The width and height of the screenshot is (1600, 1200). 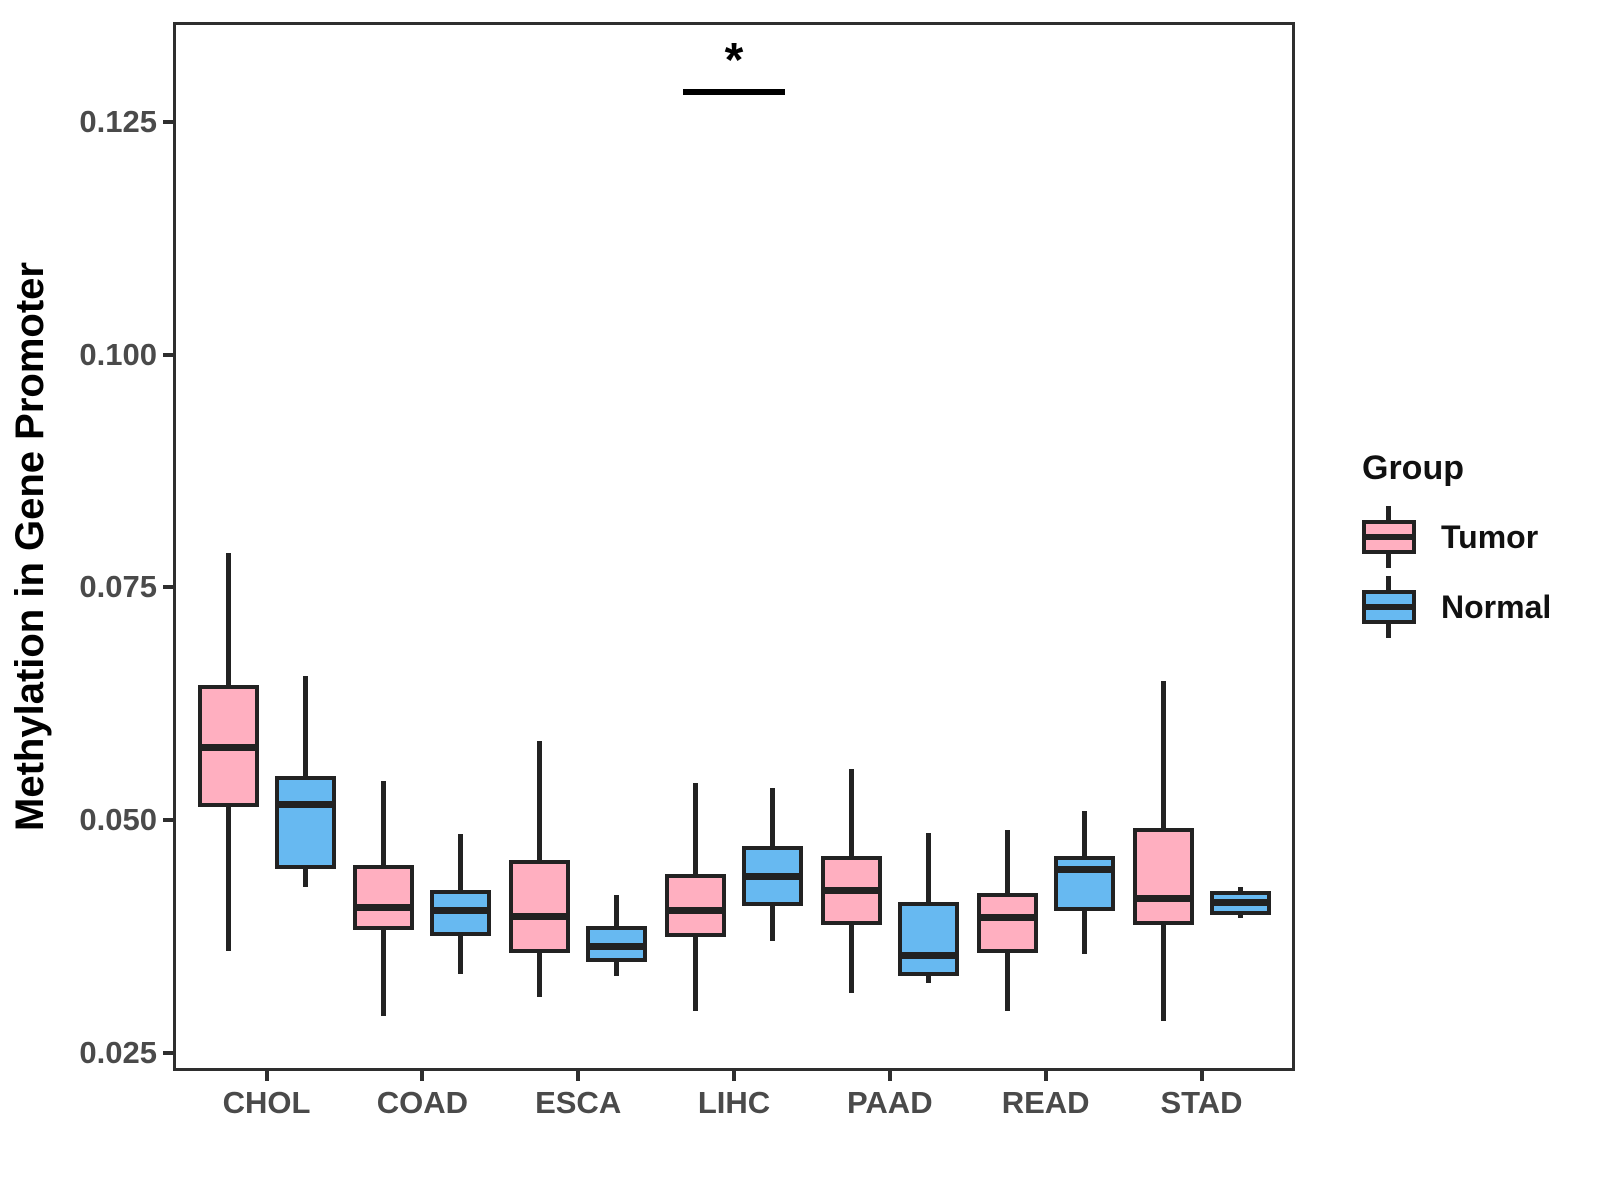 I want to click on x-axis-label-coad: COAD, so click(x=422, y=1102).